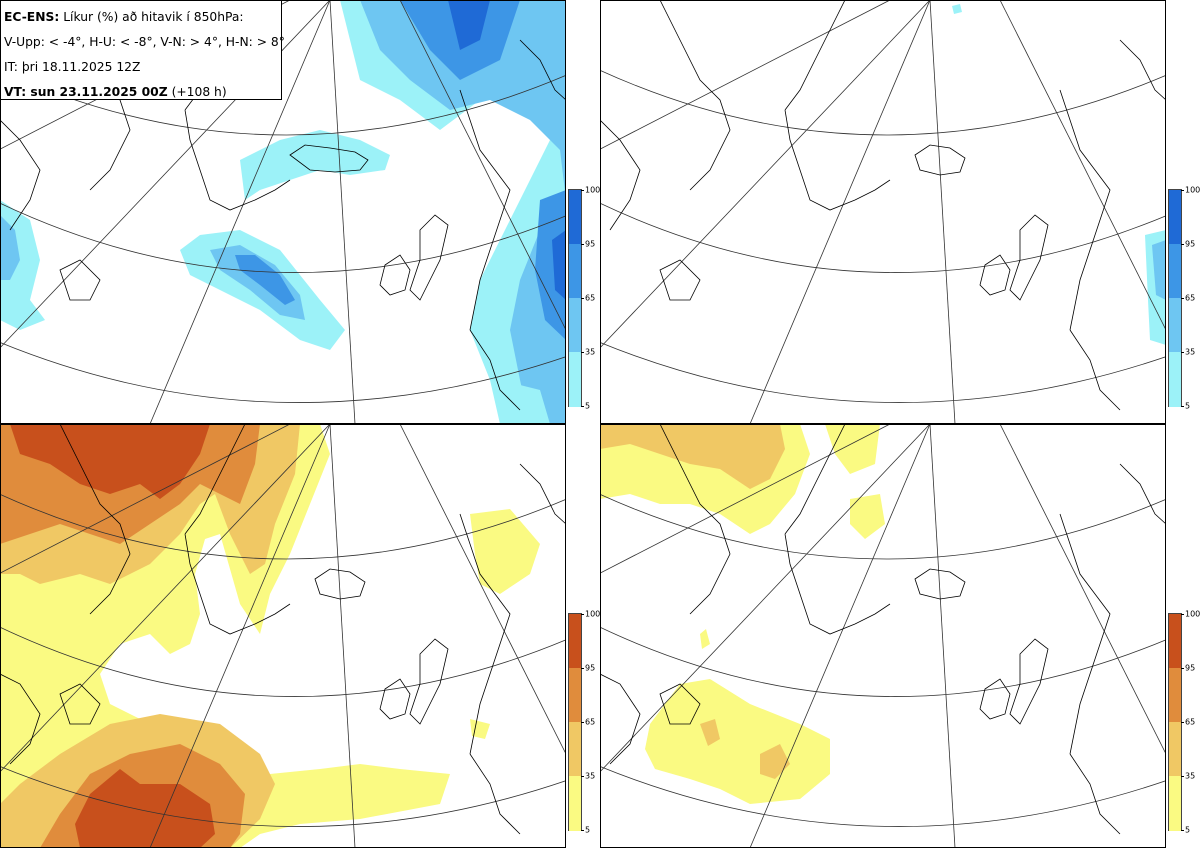  I want to click on info-valid-time: VT: sun 23.11.2025 00Z, so click(86, 92).